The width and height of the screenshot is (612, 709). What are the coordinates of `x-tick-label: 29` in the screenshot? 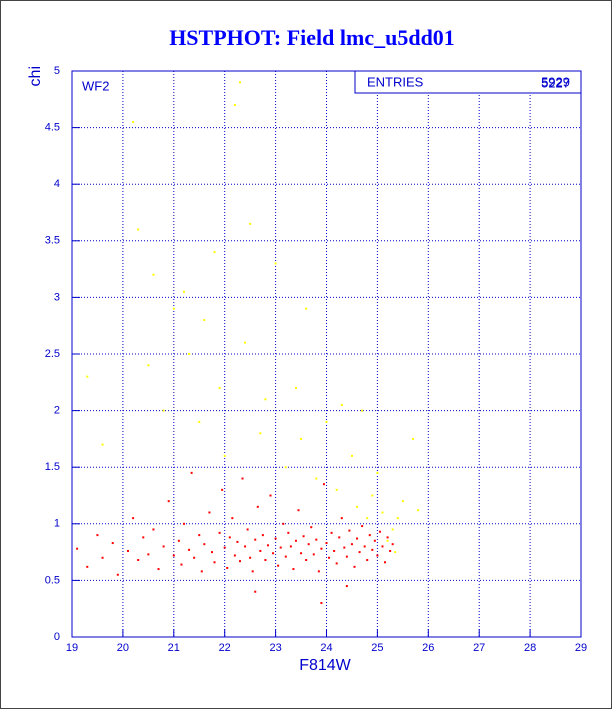 It's located at (581, 648).